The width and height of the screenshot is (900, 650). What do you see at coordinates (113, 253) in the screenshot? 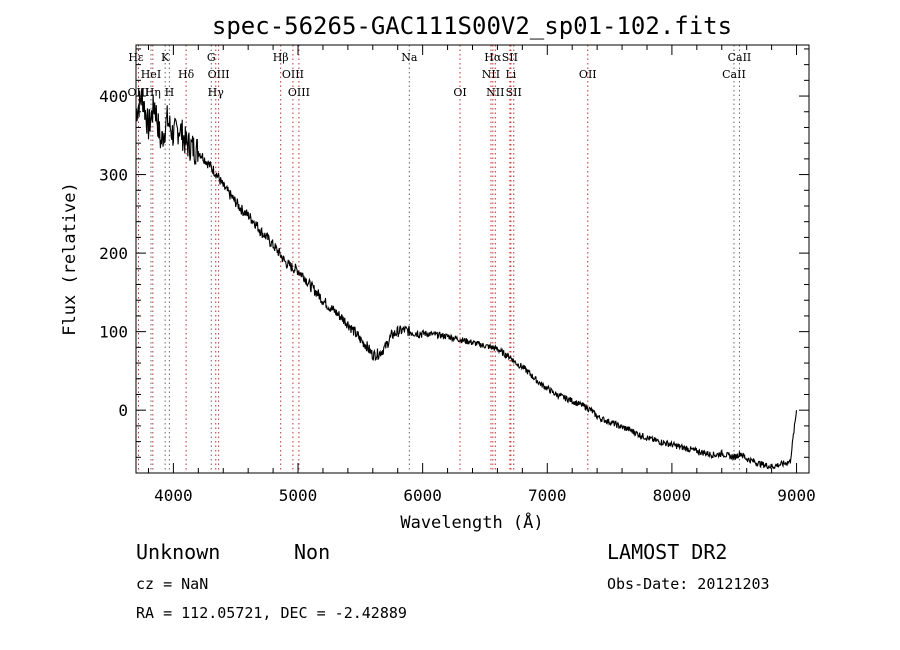
I see `y-tick-label: 200` at bounding box center [113, 253].